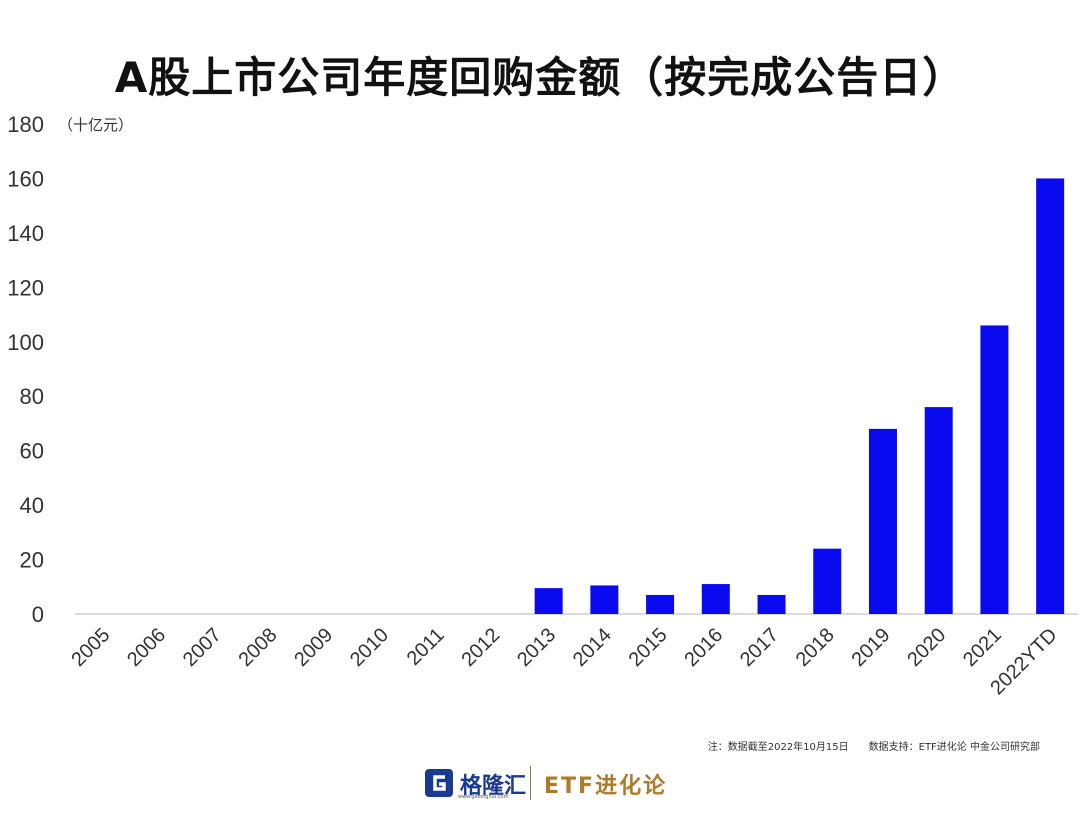 This screenshot has height=814, width=1080. I want to click on y-tick-label: 160, so click(25, 178).